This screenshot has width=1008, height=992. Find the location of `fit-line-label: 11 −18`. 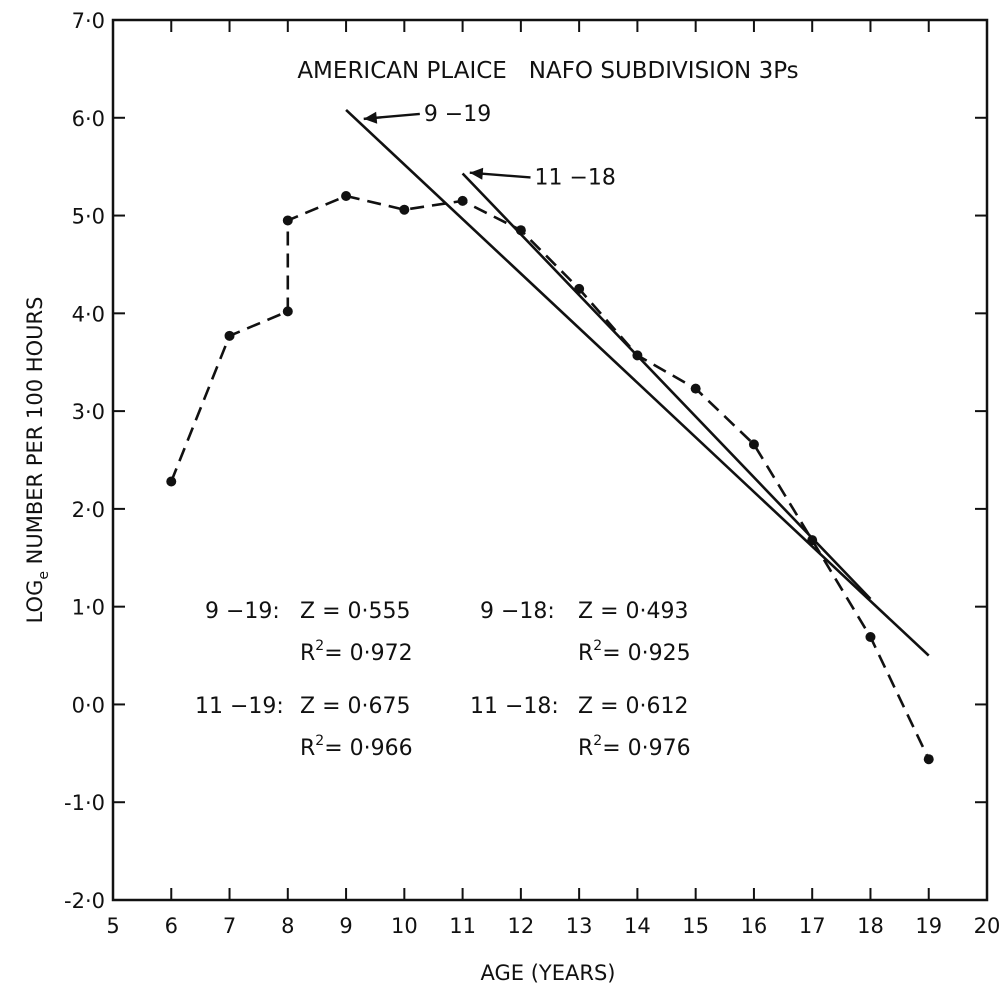

fit-line-label: 11 −18 is located at coordinates (575, 177).